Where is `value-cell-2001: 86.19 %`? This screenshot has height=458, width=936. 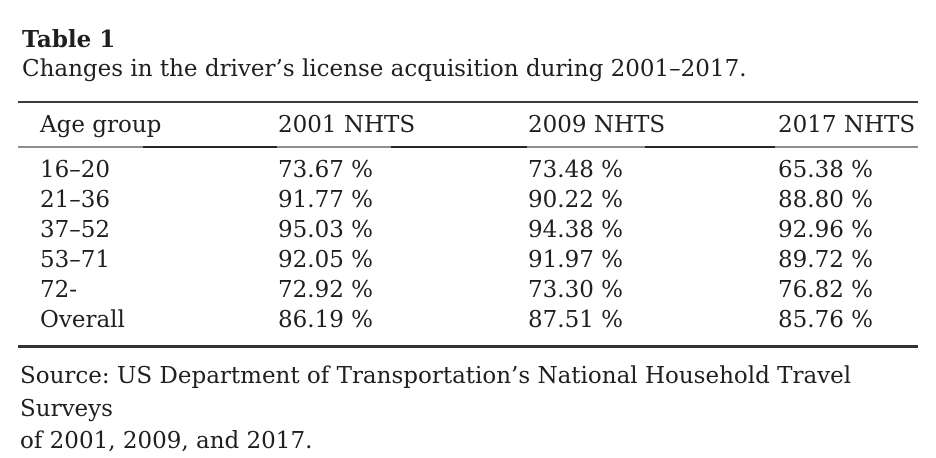
value-cell-2001: 86.19 % is located at coordinates (326, 320).